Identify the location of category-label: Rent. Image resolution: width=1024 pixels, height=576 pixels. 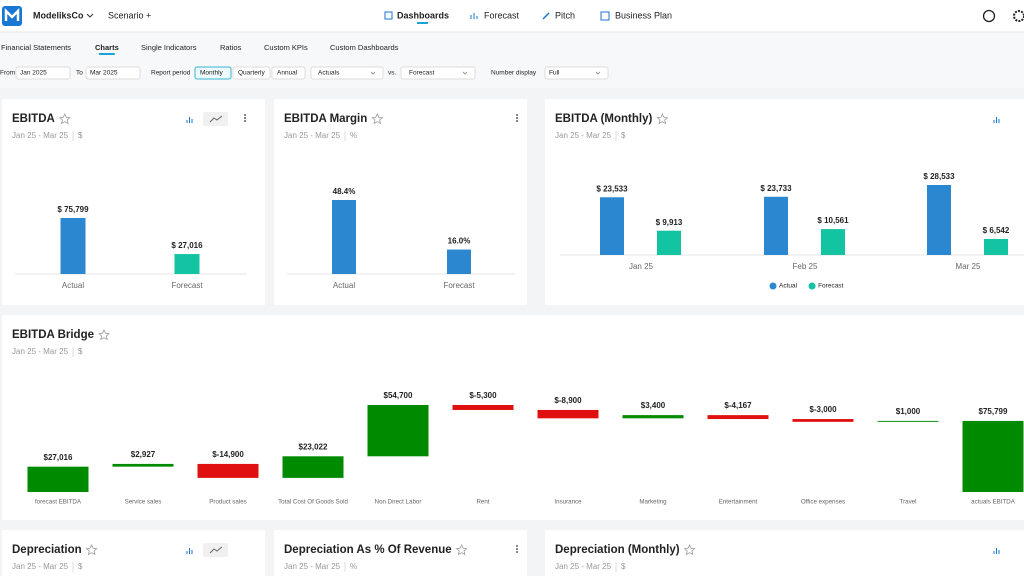
(482, 502).